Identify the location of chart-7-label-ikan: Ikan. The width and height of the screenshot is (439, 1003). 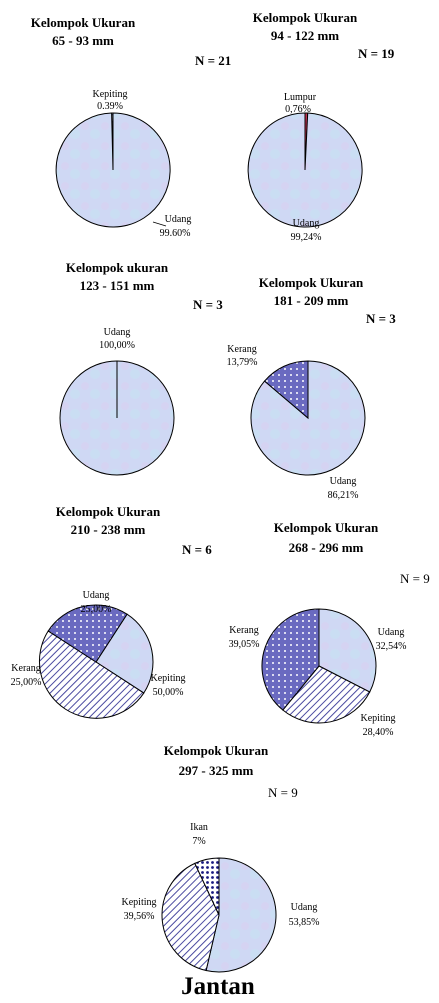
(199, 827).